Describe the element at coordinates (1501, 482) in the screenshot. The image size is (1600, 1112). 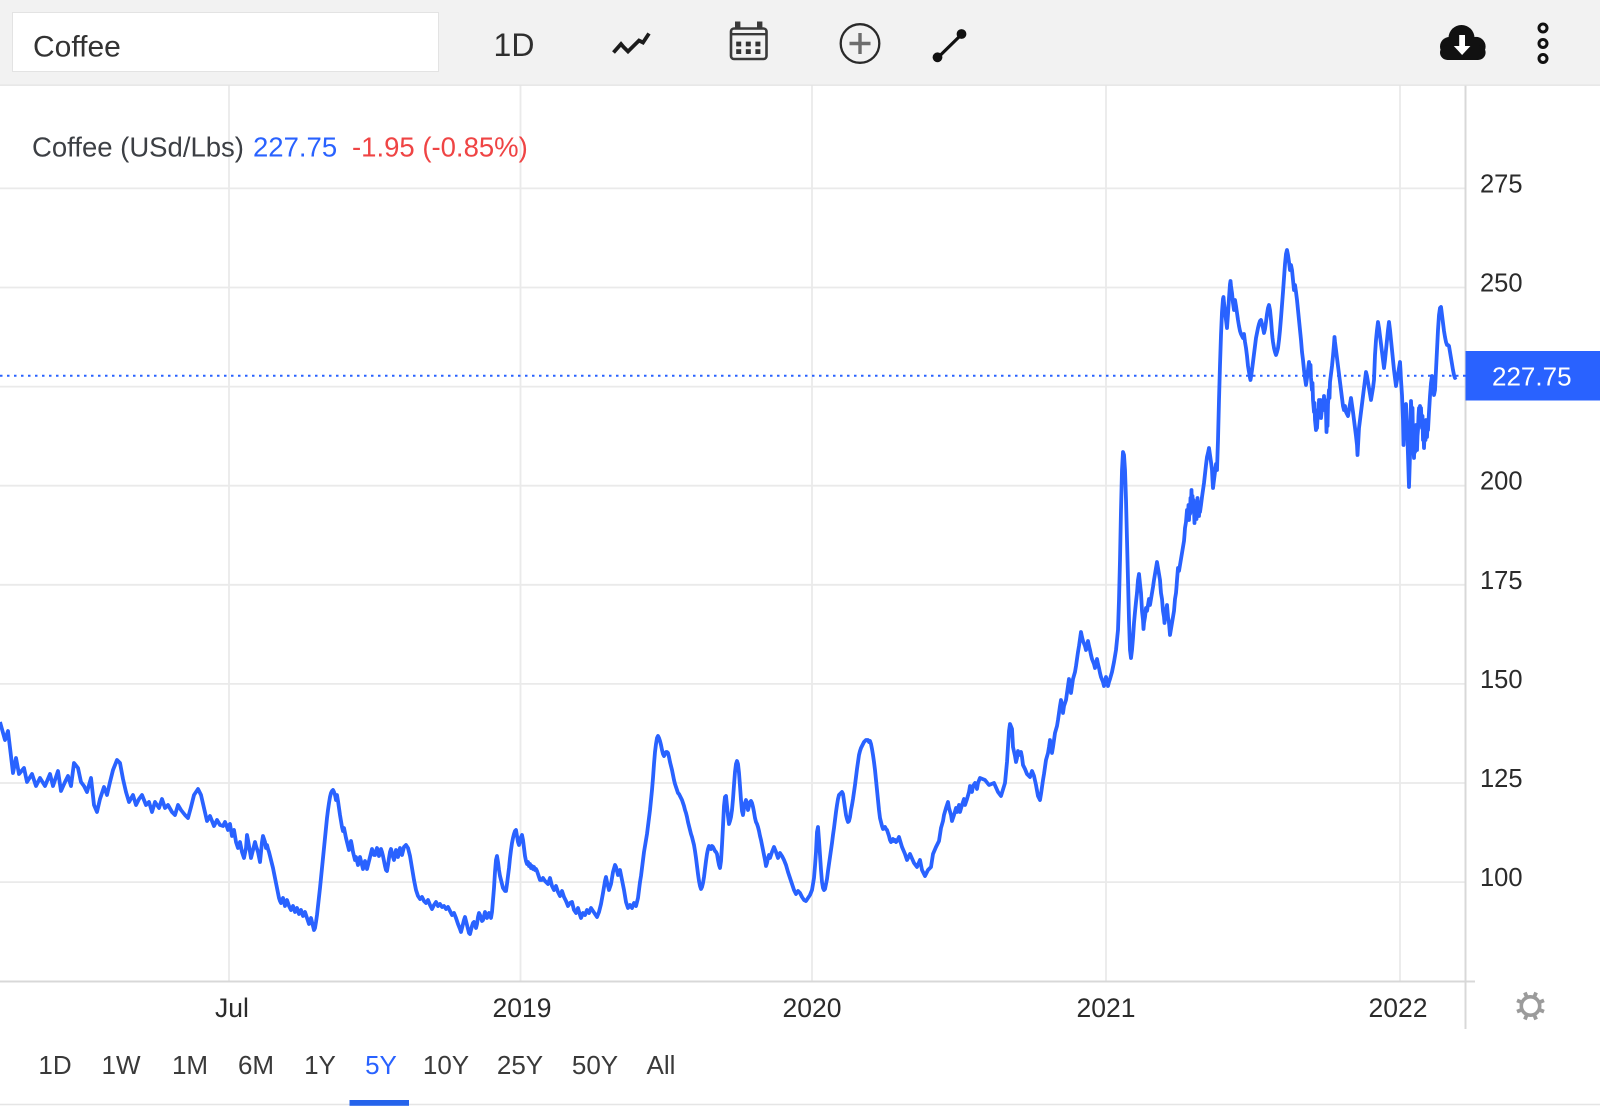
I see `svg-text: 200` at that location.